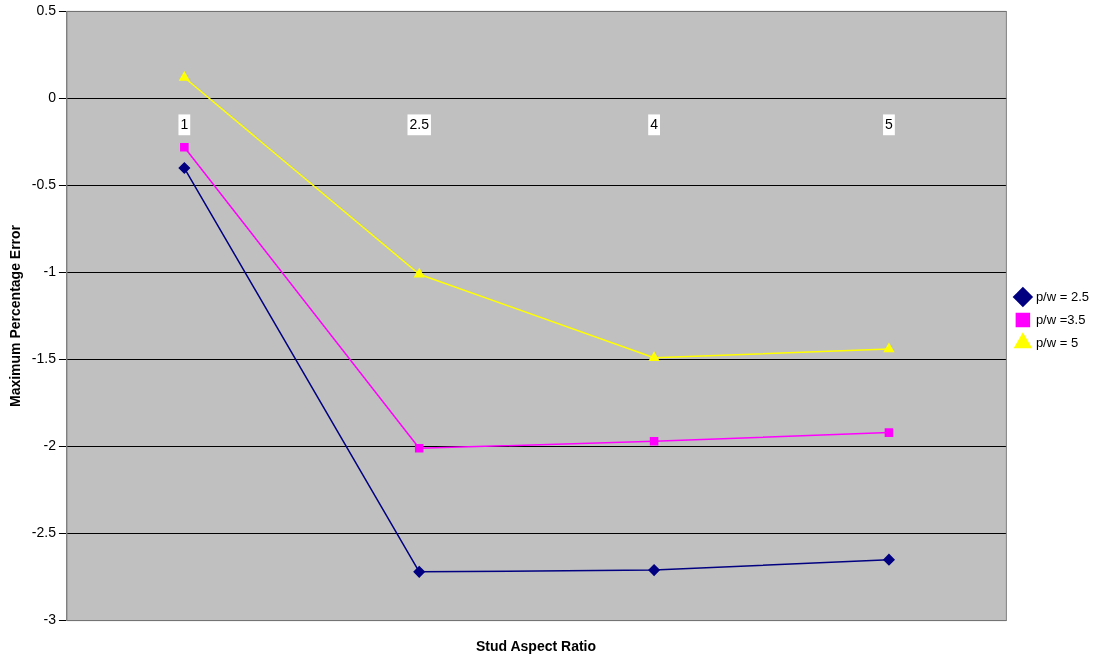 The image size is (1103, 659). Describe the element at coordinates (184, 123) in the screenshot. I see `x-tick-label: 1` at that location.